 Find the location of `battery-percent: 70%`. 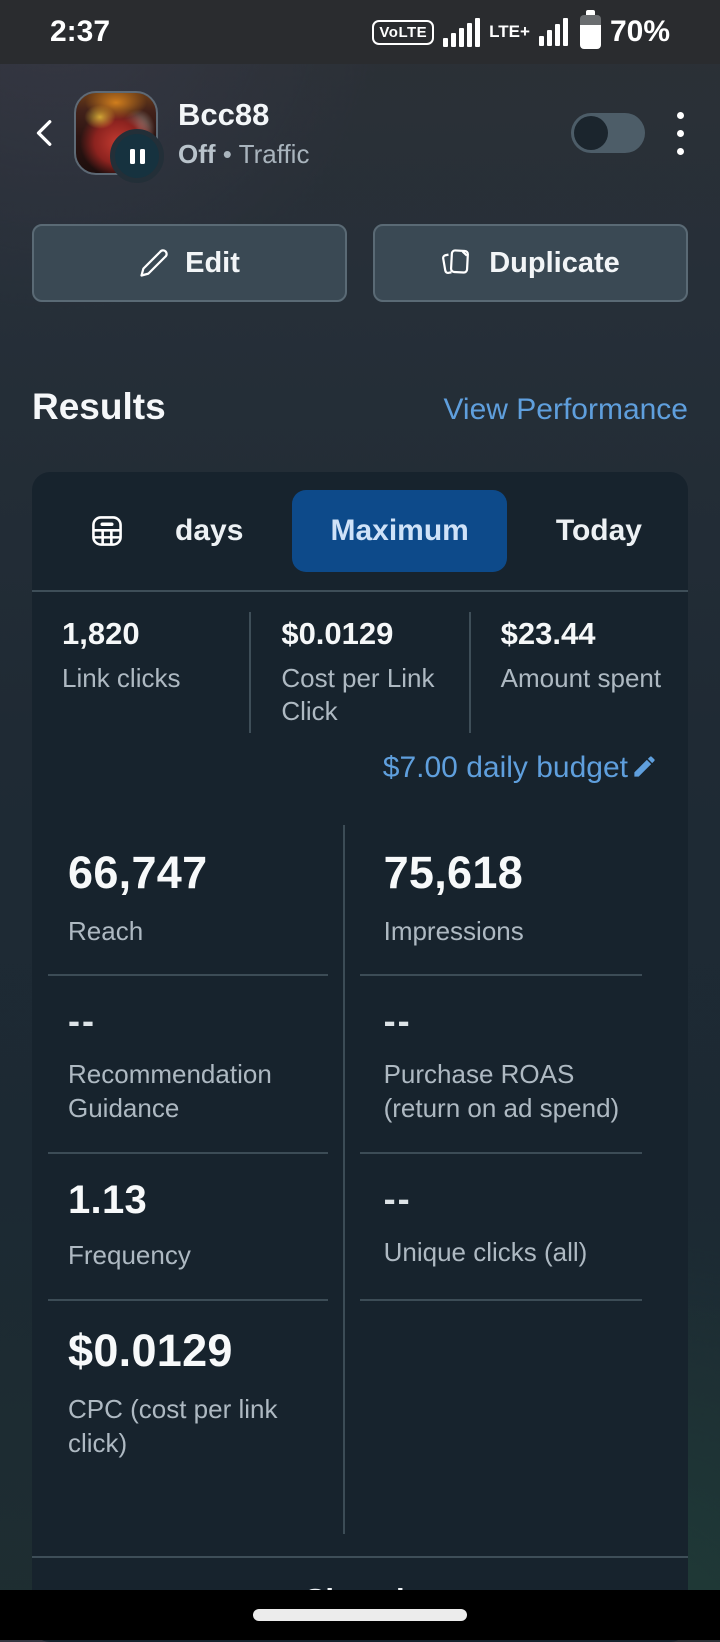

battery-percent: 70% is located at coordinates (639, 31).